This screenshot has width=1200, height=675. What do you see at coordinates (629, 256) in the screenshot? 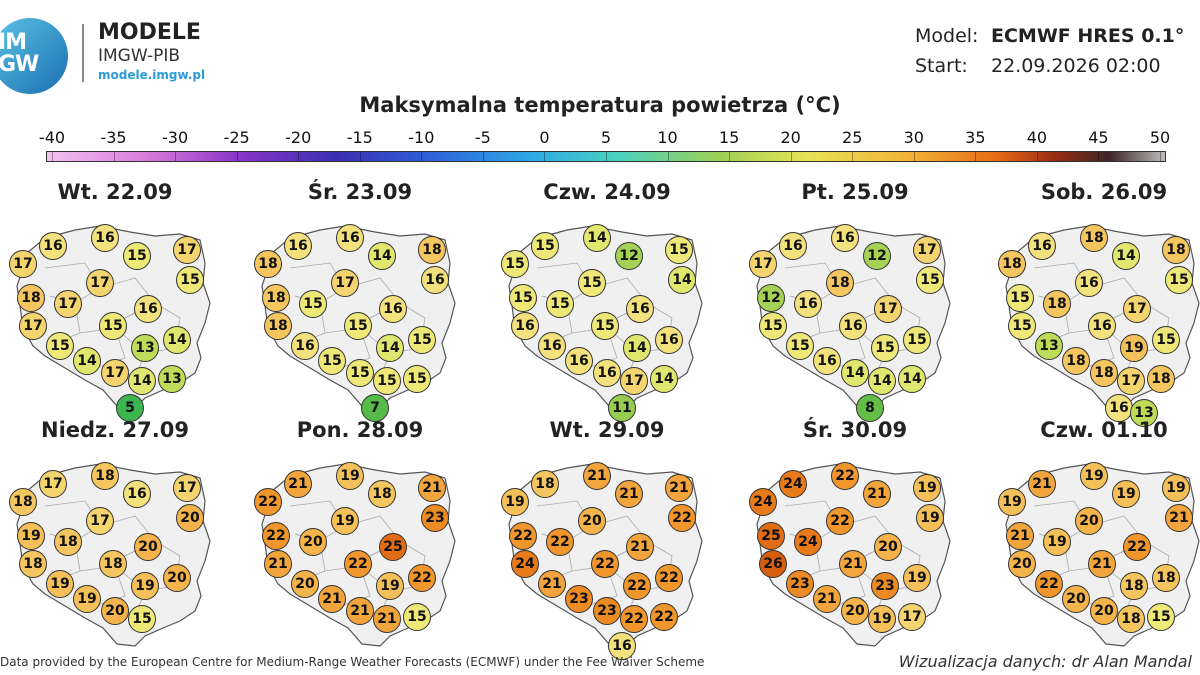
I see `station-temperature: 12` at bounding box center [629, 256].